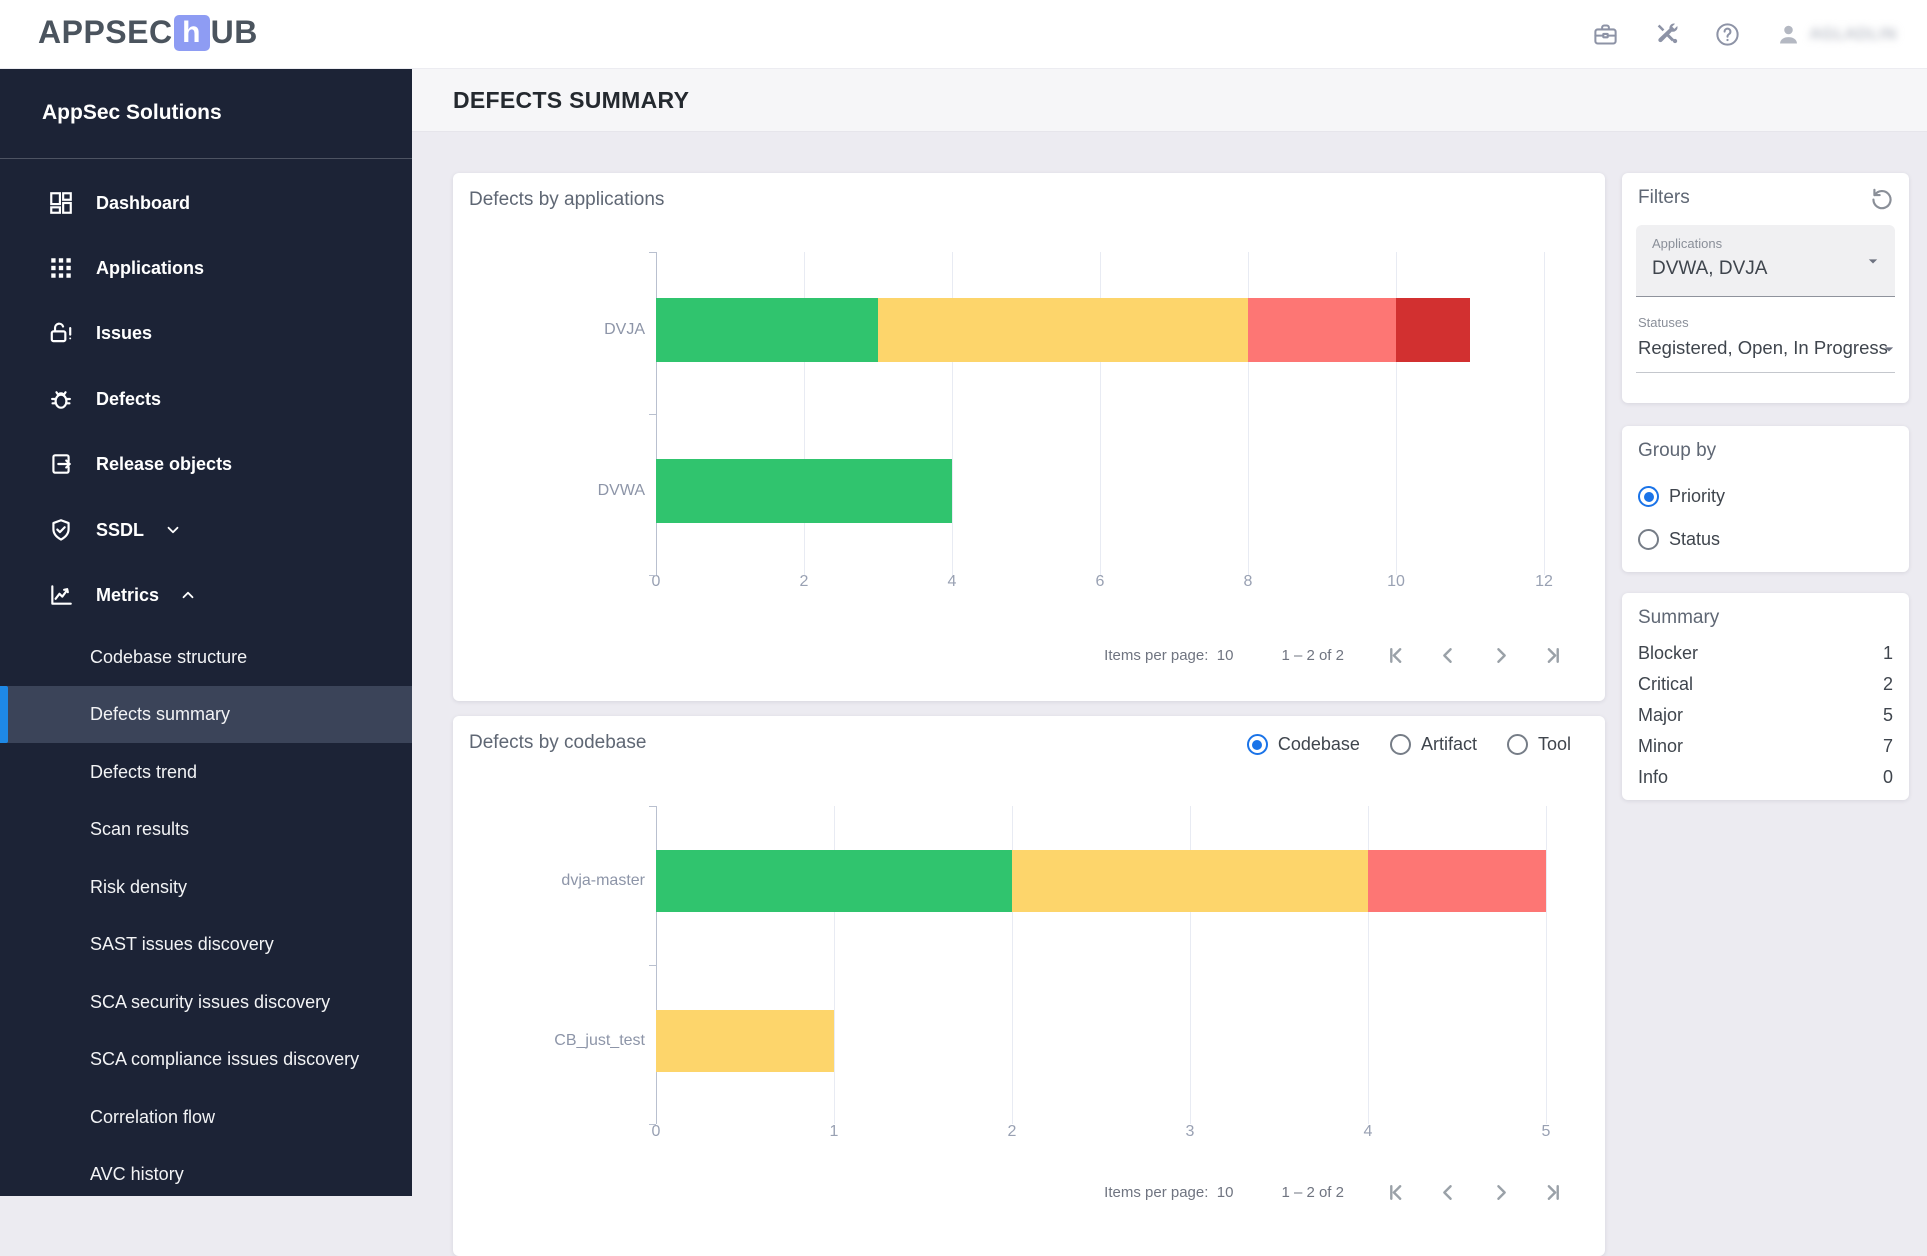 The width and height of the screenshot is (1927, 1256). Describe the element at coordinates (61, 332) in the screenshot. I see `lock-alert-icon` at that location.